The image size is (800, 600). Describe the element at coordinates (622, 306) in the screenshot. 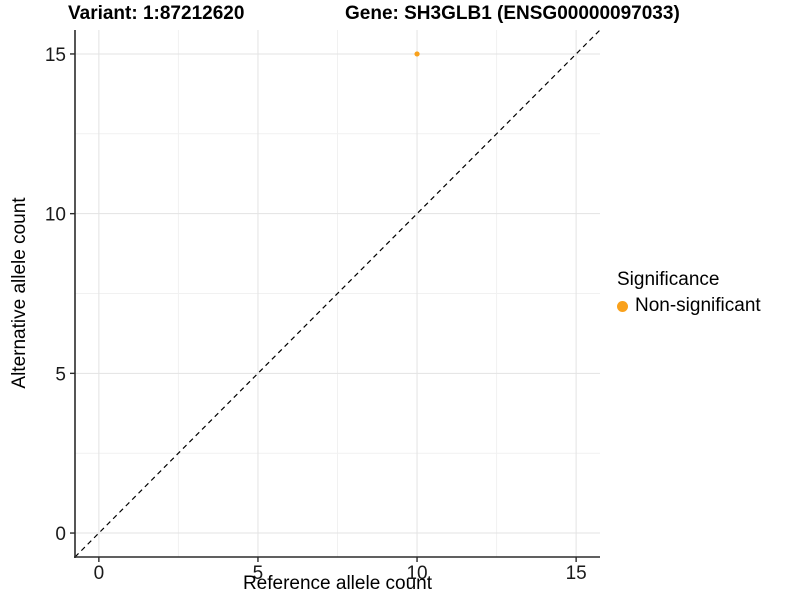

I see `legend-key-dot` at that location.